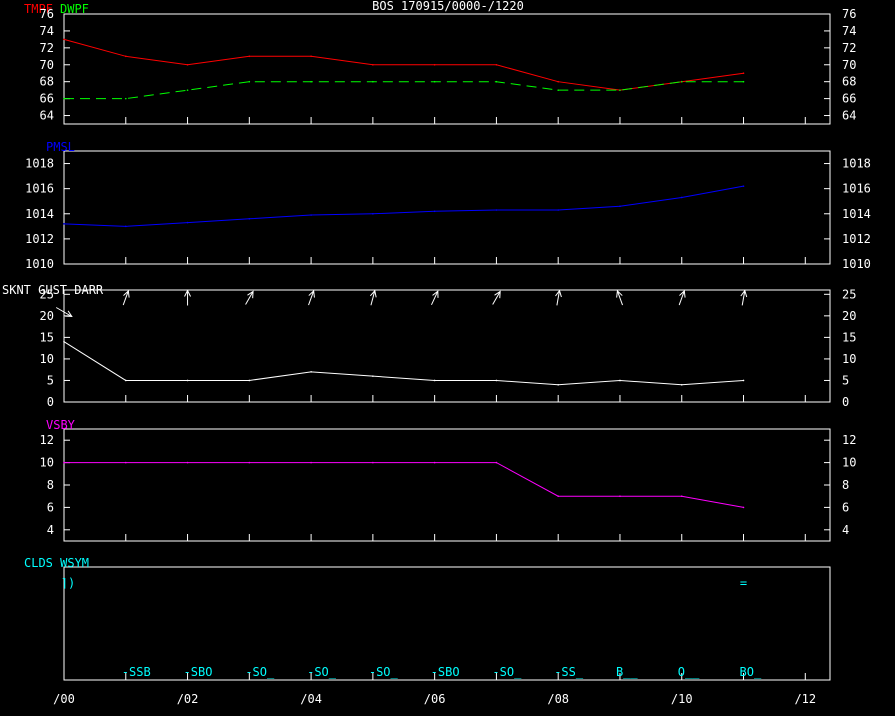 This screenshot has width=895, height=716. What do you see at coordinates (849, 14) in the screenshot?
I see `y-tick-label-right: 76` at bounding box center [849, 14].